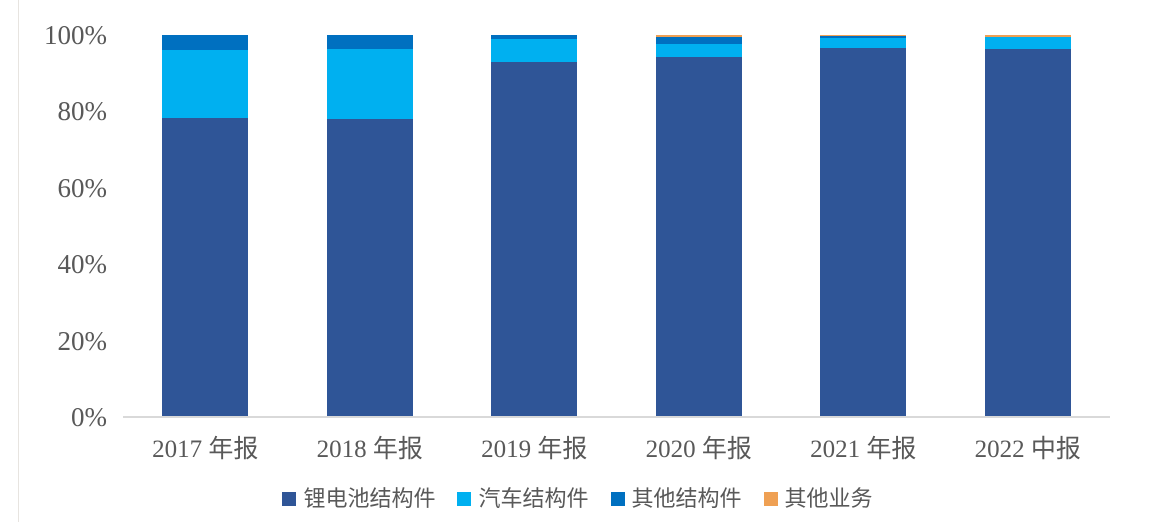 This screenshot has height=522, width=1155. Describe the element at coordinates (82, 111) in the screenshot. I see `y-tick-label: 80%` at that location.